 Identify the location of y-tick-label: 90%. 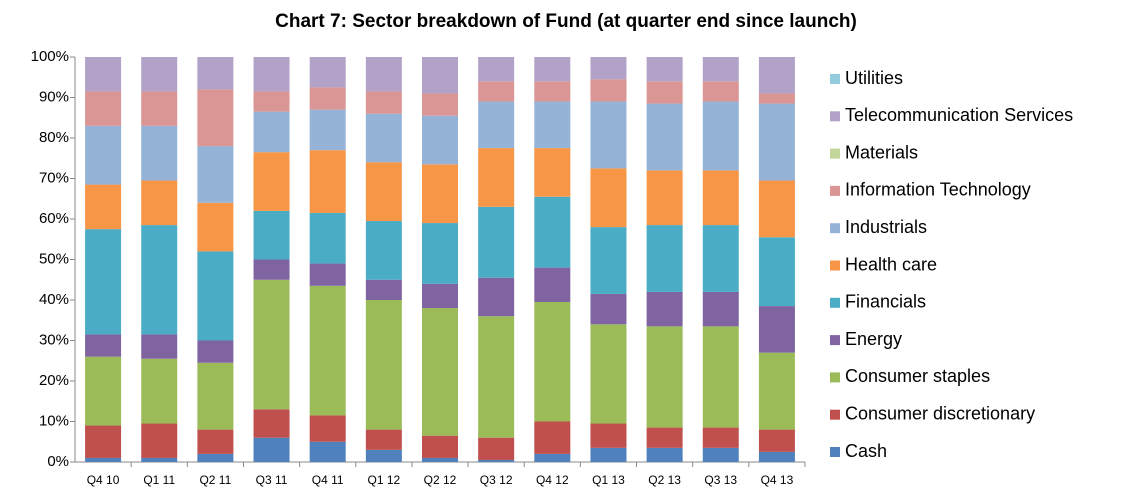
(54, 96).